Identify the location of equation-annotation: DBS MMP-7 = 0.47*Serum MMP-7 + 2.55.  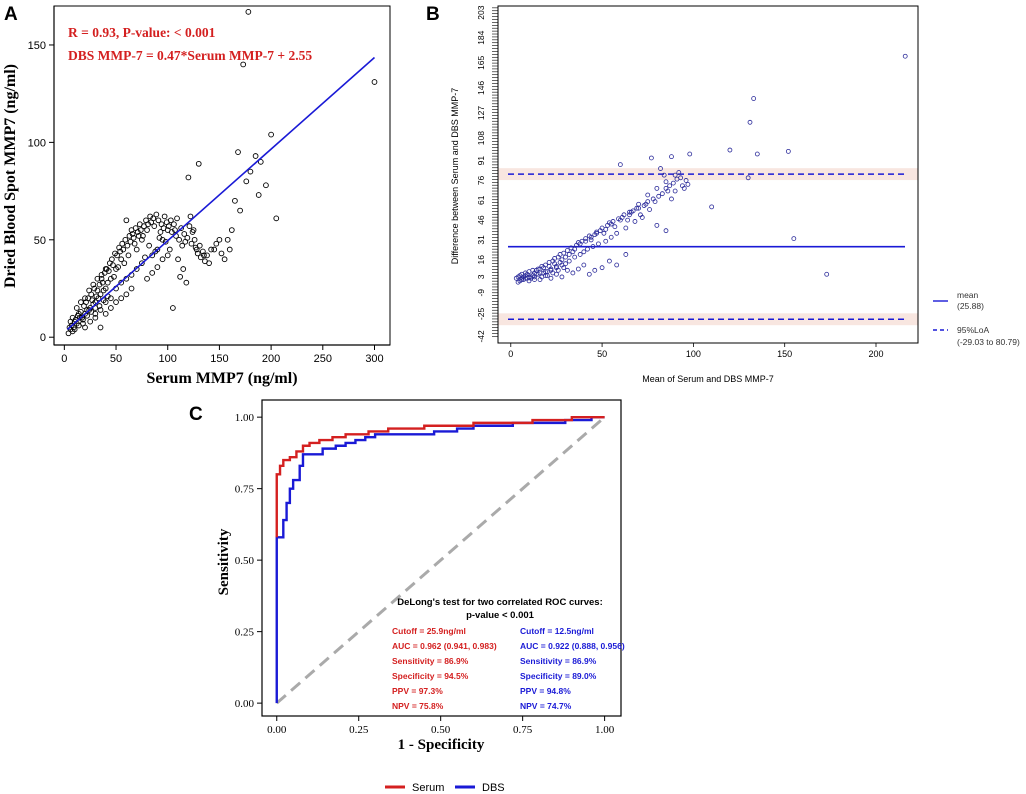
(190, 55).